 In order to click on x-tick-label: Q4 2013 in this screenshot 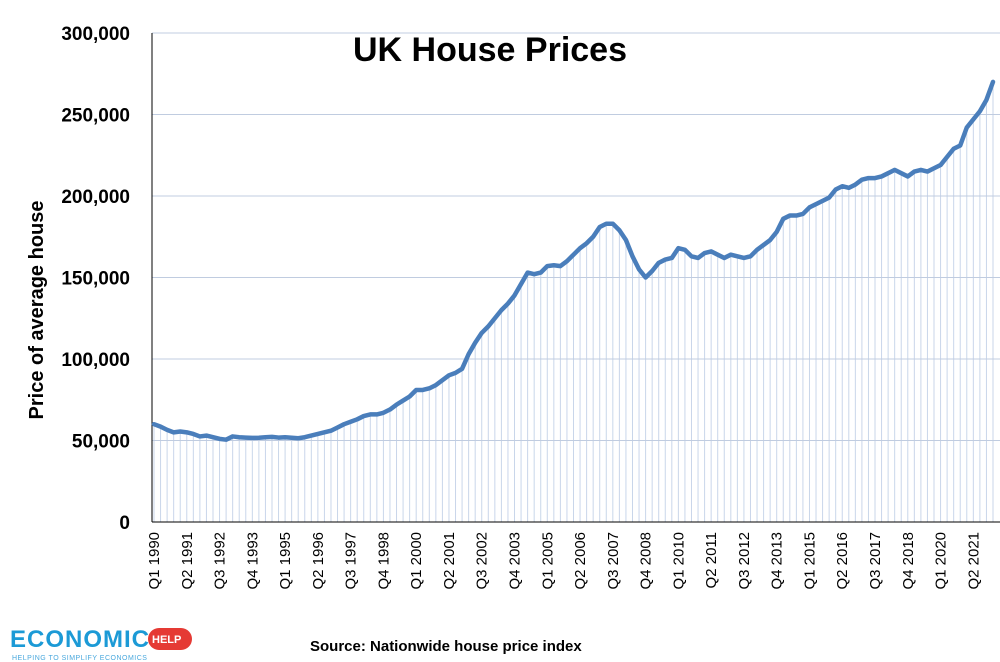, I will do `click(777, 561)`.